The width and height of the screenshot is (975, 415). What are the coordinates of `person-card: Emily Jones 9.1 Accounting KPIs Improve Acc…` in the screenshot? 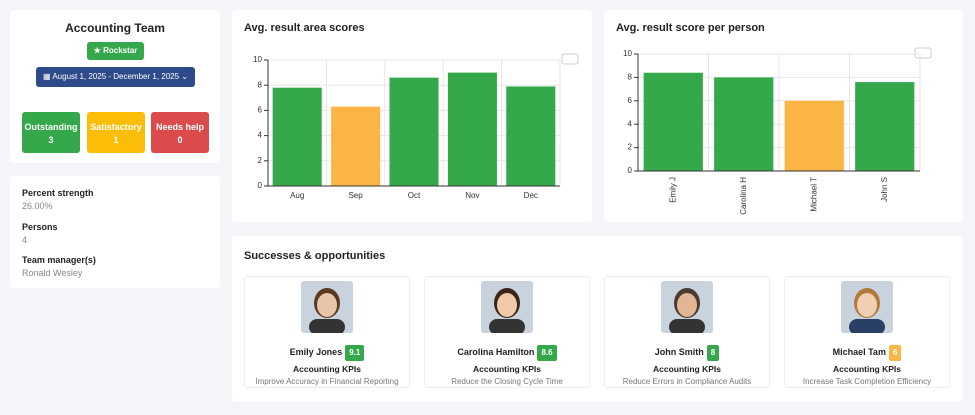 It's located at (327, 332).